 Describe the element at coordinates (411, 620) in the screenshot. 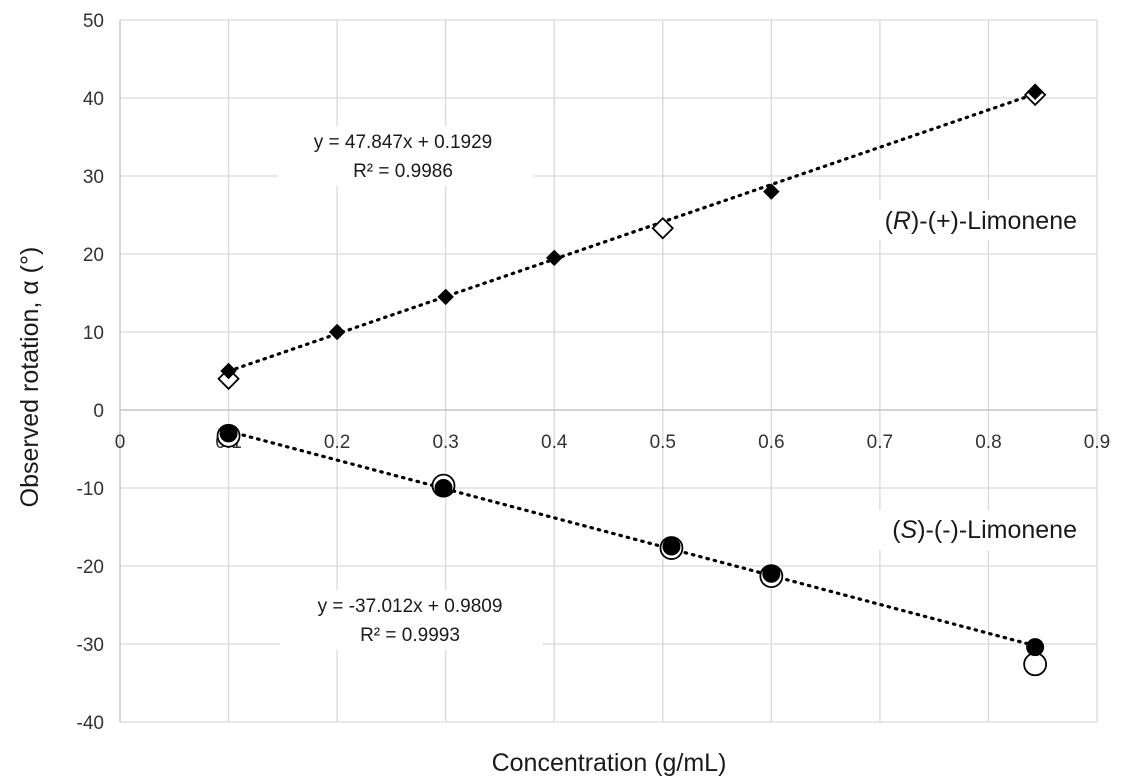

I see `equation-box-s: y = -37.012x + 0.9809 R² = 0.9993` at that location.